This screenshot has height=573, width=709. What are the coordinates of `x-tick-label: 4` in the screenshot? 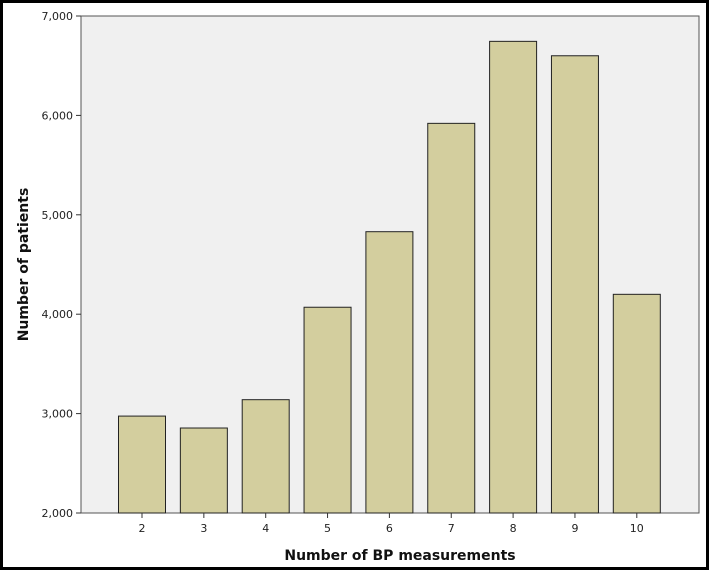 It's located at (265, 528).